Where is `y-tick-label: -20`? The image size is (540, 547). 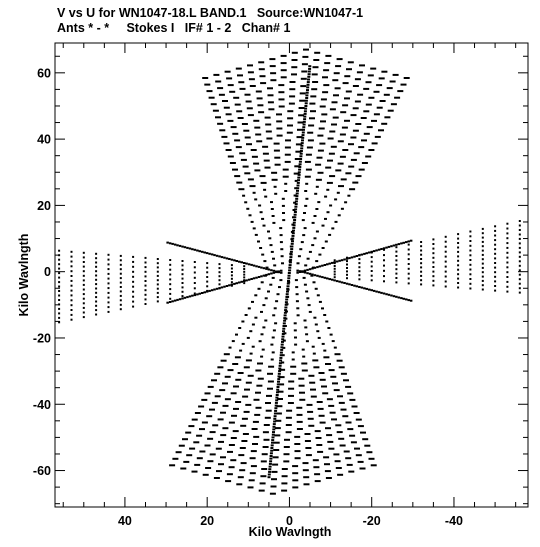
y-tick-label: -20 is located at coordinates (42, 338).